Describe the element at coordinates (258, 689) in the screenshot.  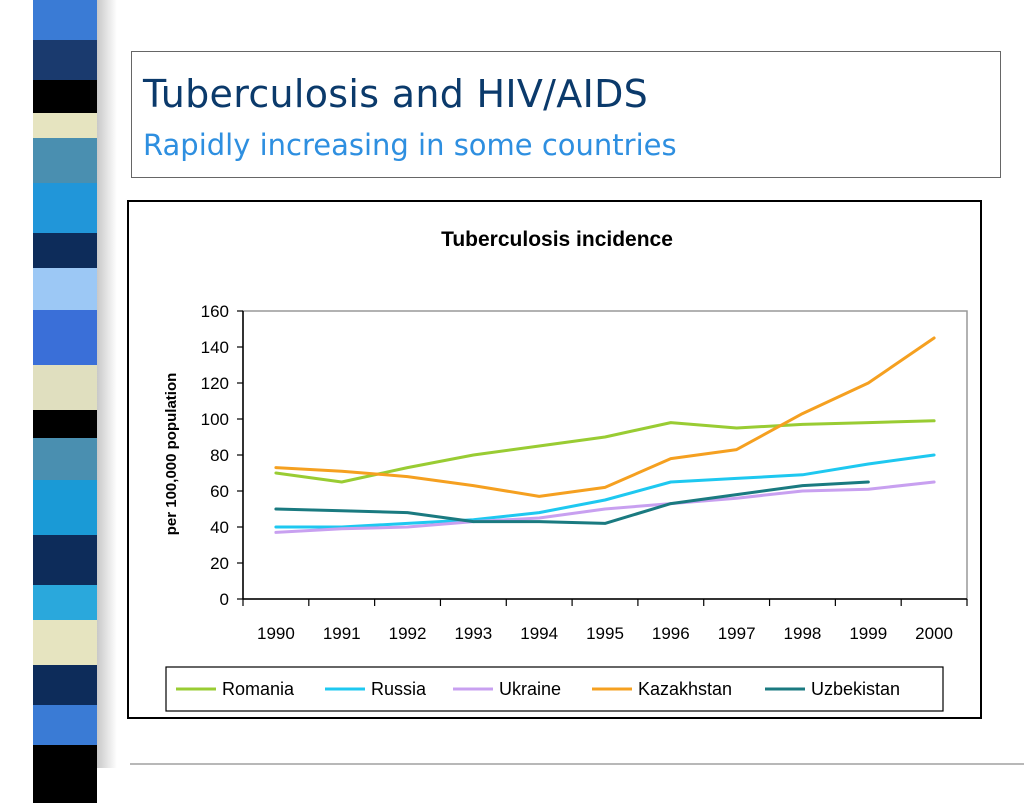
I see `legend-label-romania: Romania` at that location.